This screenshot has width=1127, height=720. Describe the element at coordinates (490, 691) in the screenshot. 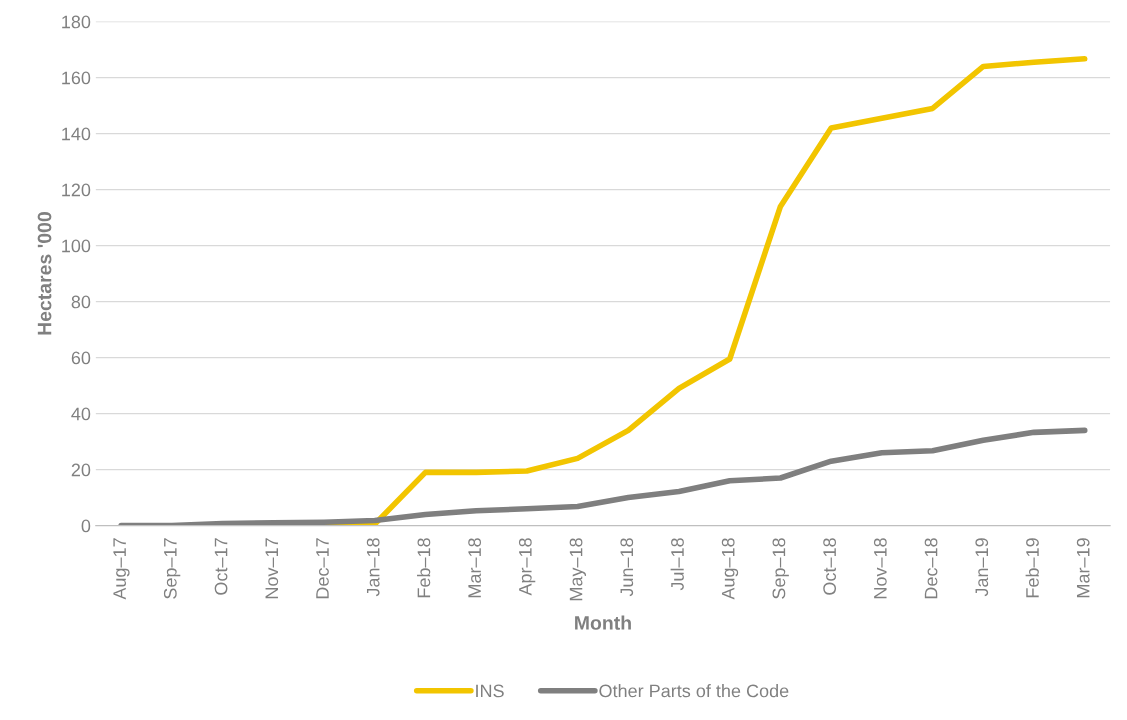

I see `legend-label: INS` at that location.